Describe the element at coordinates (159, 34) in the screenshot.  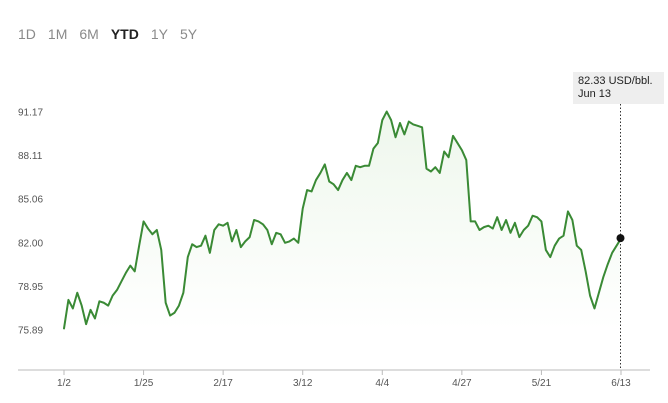
I see `range-tab-1y: 1Y` at that location.